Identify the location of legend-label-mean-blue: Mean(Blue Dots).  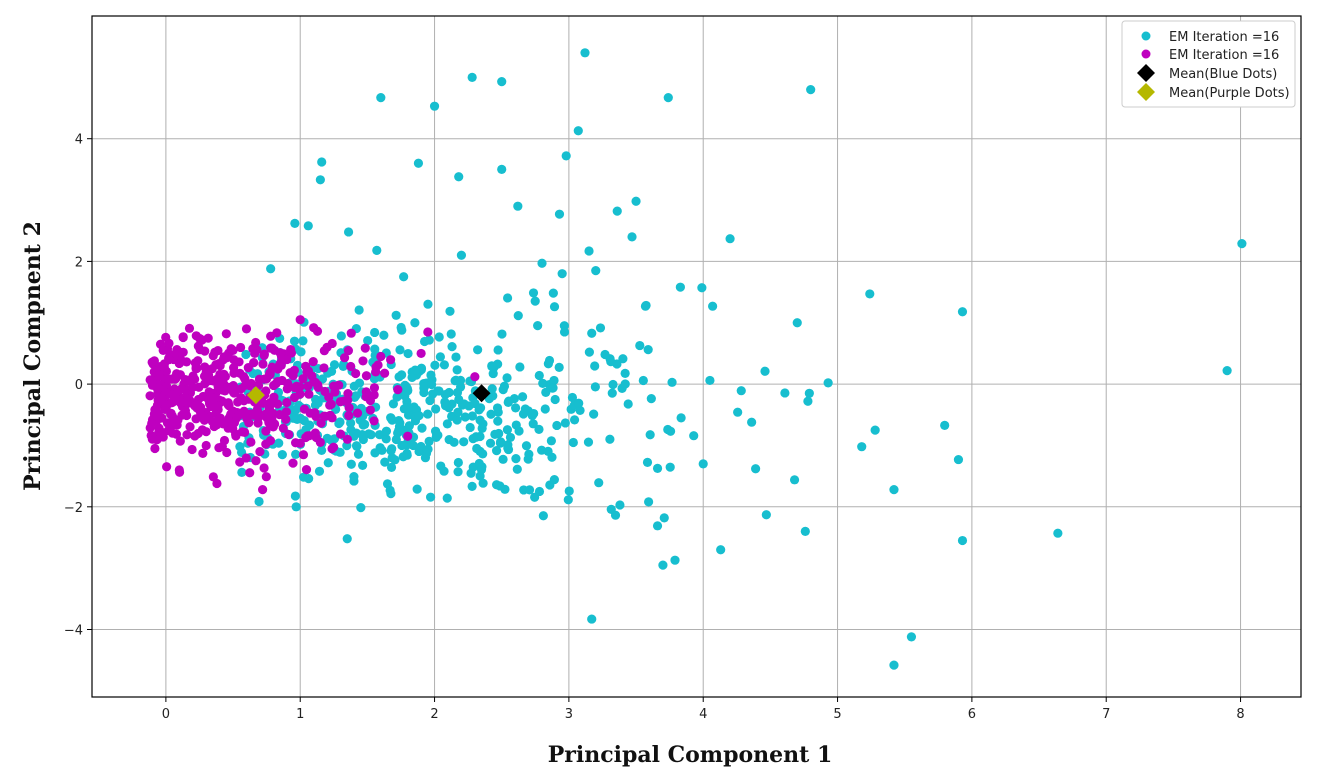
(1223, 74).